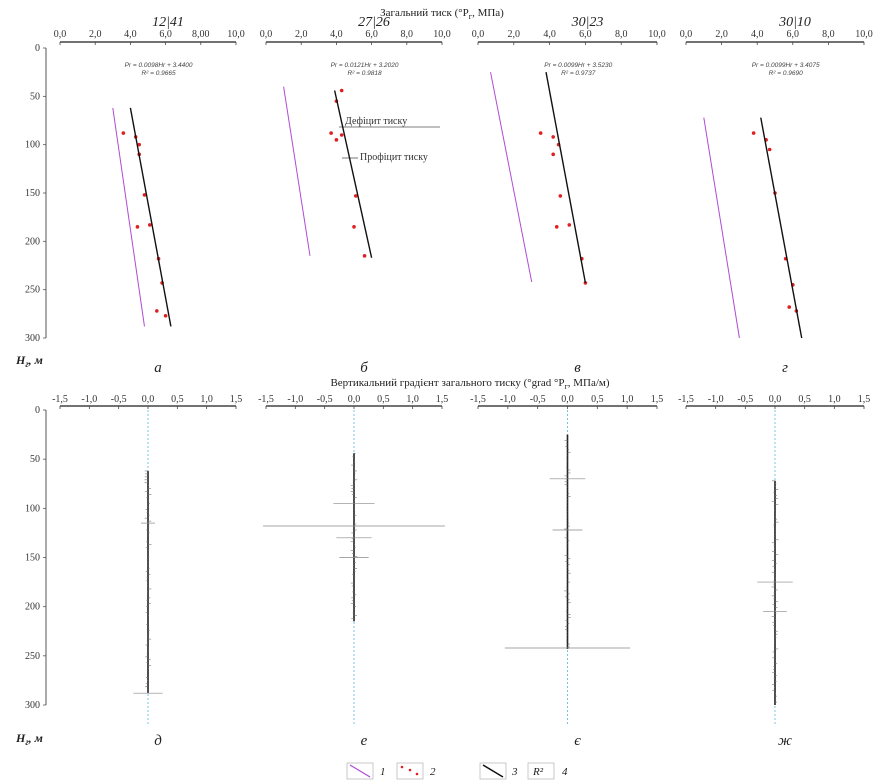 The width and height of the screenshot is (885, 780). Describe the element at coordinates (577, 368) in the screenshot. I see `panel-letter: в` at that location.